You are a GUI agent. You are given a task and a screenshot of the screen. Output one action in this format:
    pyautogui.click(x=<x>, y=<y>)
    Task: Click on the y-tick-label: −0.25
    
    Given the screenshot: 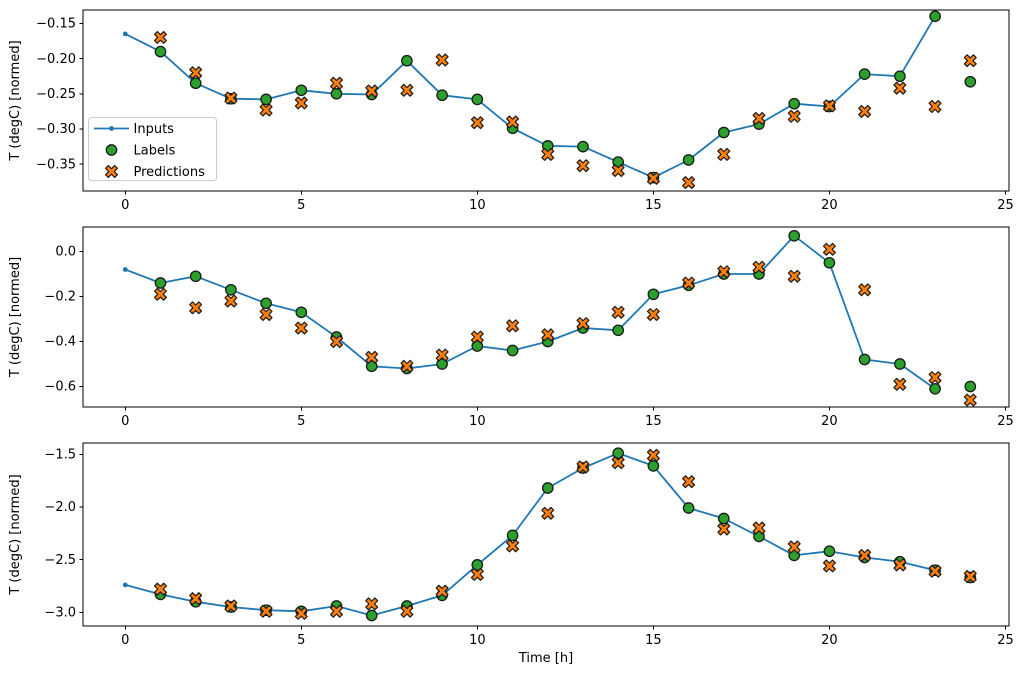 What is the action you would take?
    pyautogui.click(x=56, y=94)
    